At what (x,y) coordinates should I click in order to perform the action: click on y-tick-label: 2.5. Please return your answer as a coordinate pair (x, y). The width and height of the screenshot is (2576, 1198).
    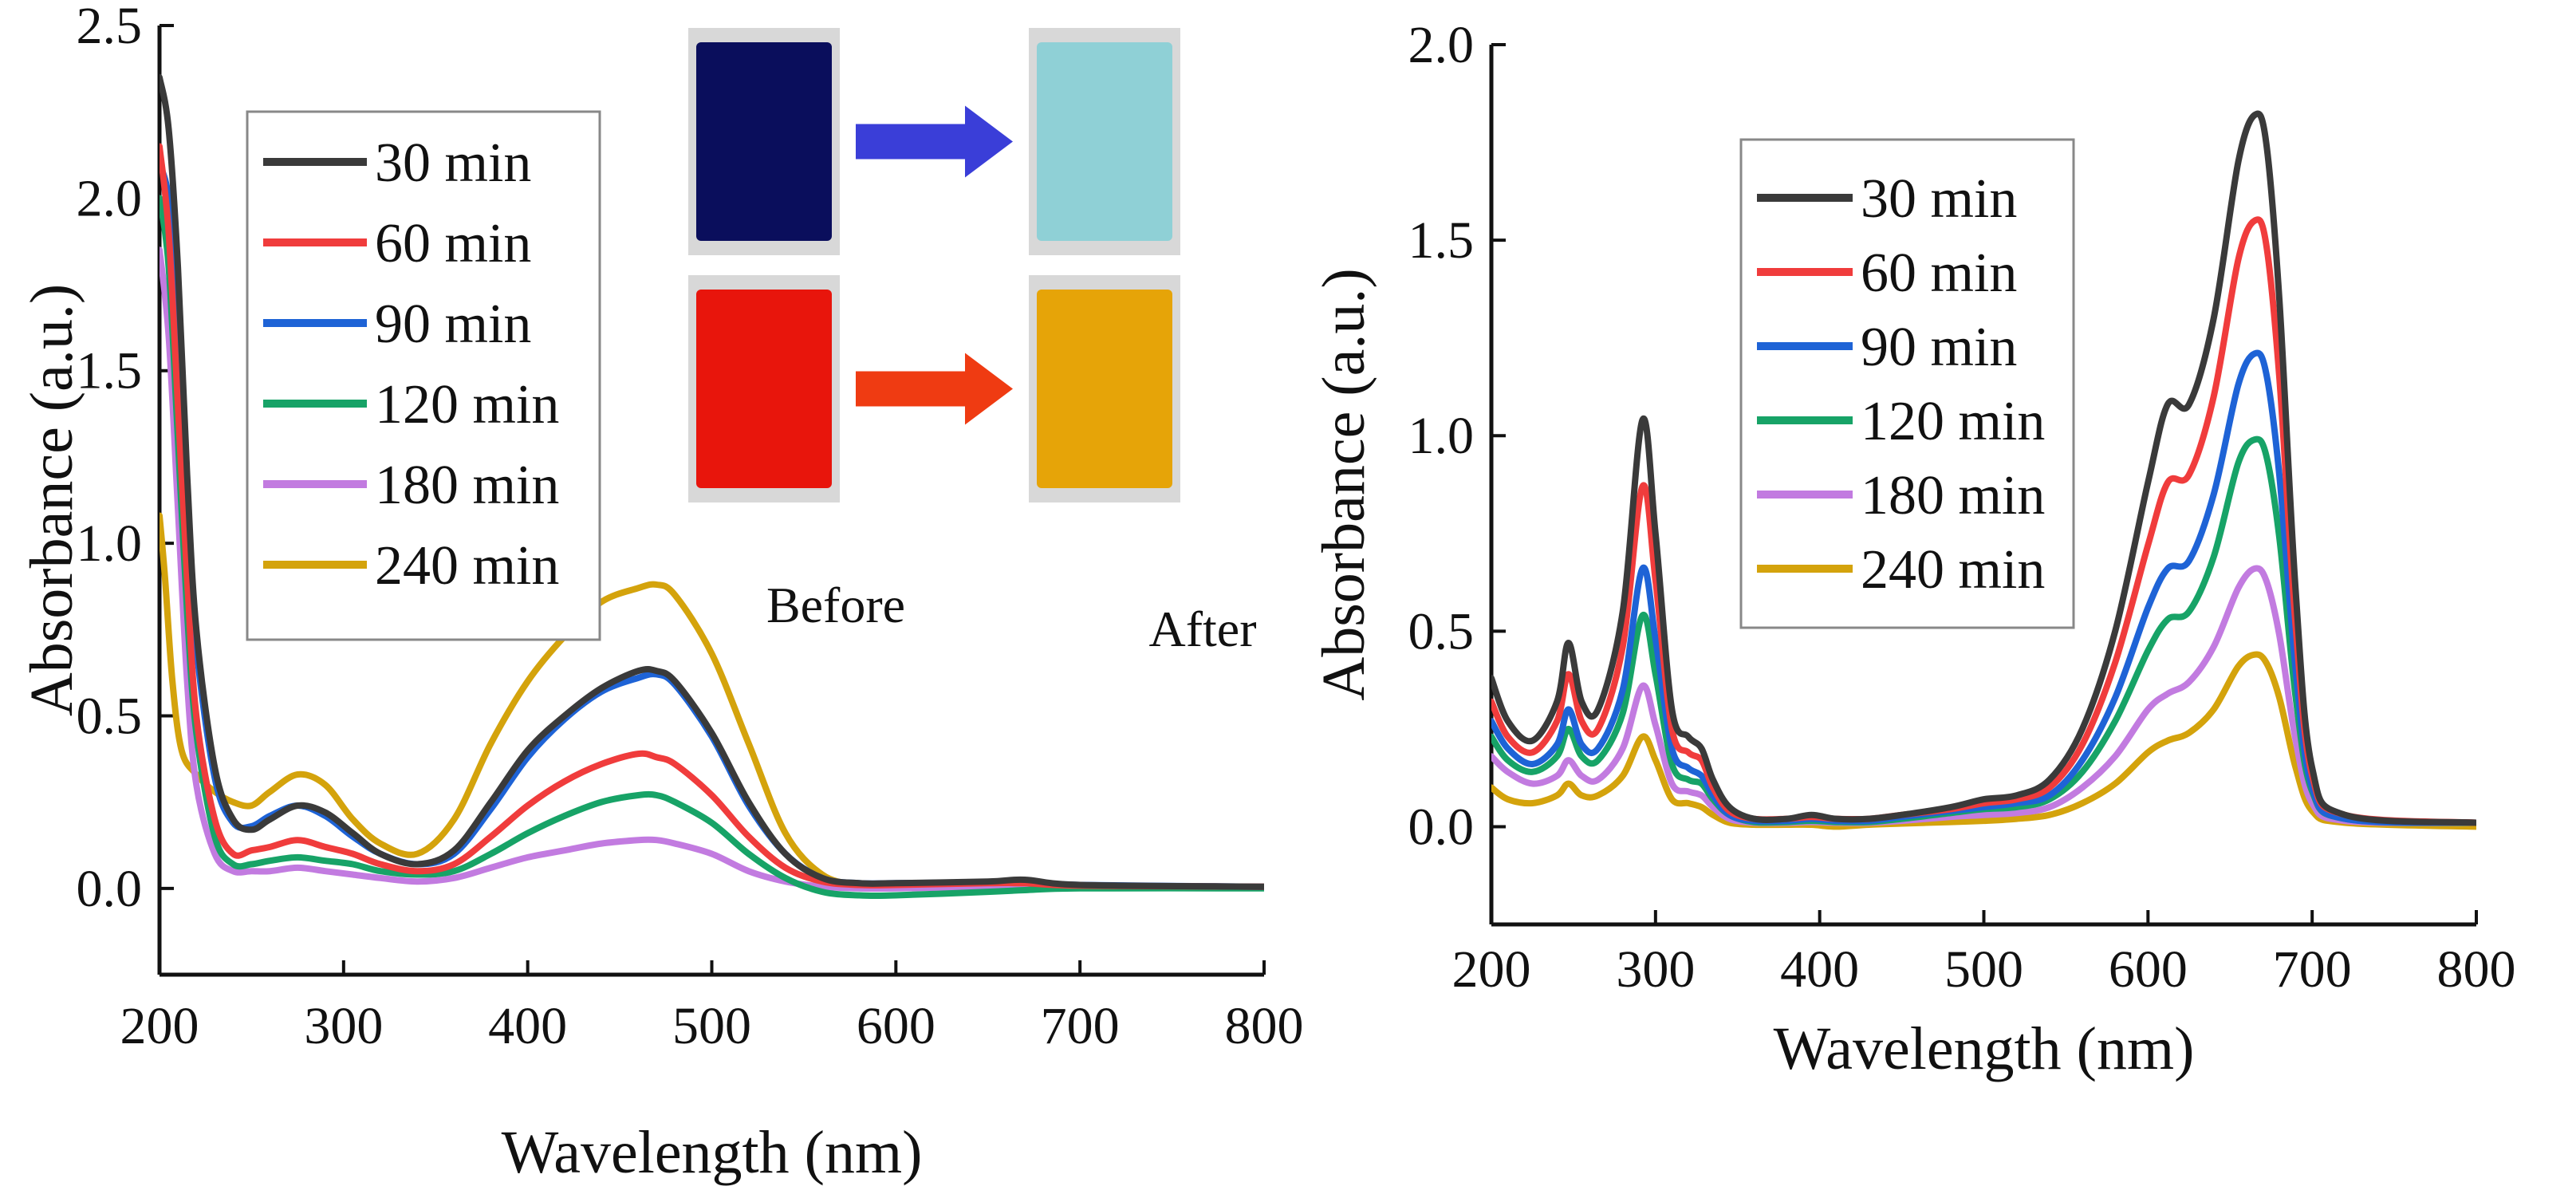
    Looking at the image, I should click on (110, 28).